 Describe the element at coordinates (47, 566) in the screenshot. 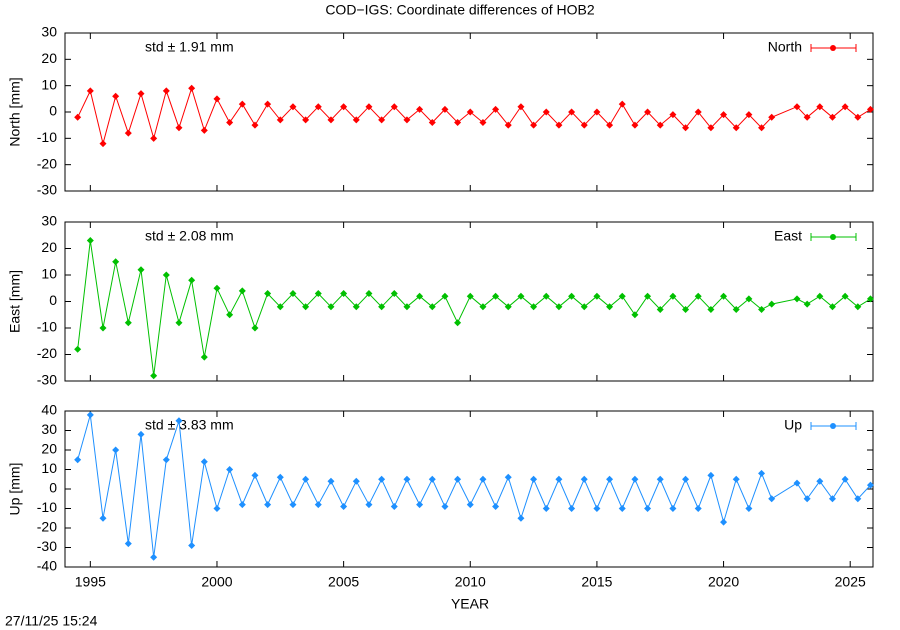

I see `y-tick-label: -40` at that location.